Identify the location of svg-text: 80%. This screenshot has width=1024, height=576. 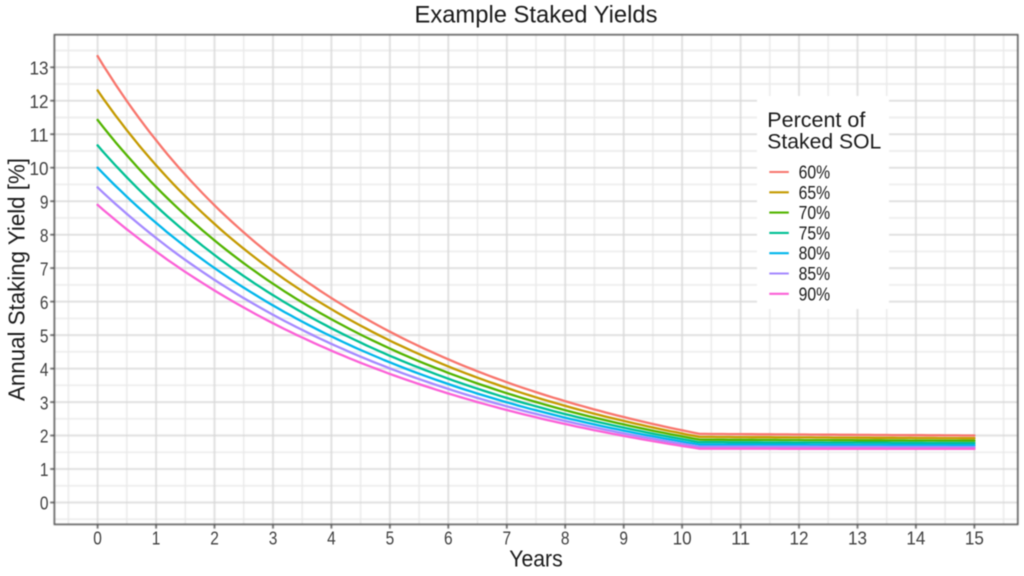
(815, 254).